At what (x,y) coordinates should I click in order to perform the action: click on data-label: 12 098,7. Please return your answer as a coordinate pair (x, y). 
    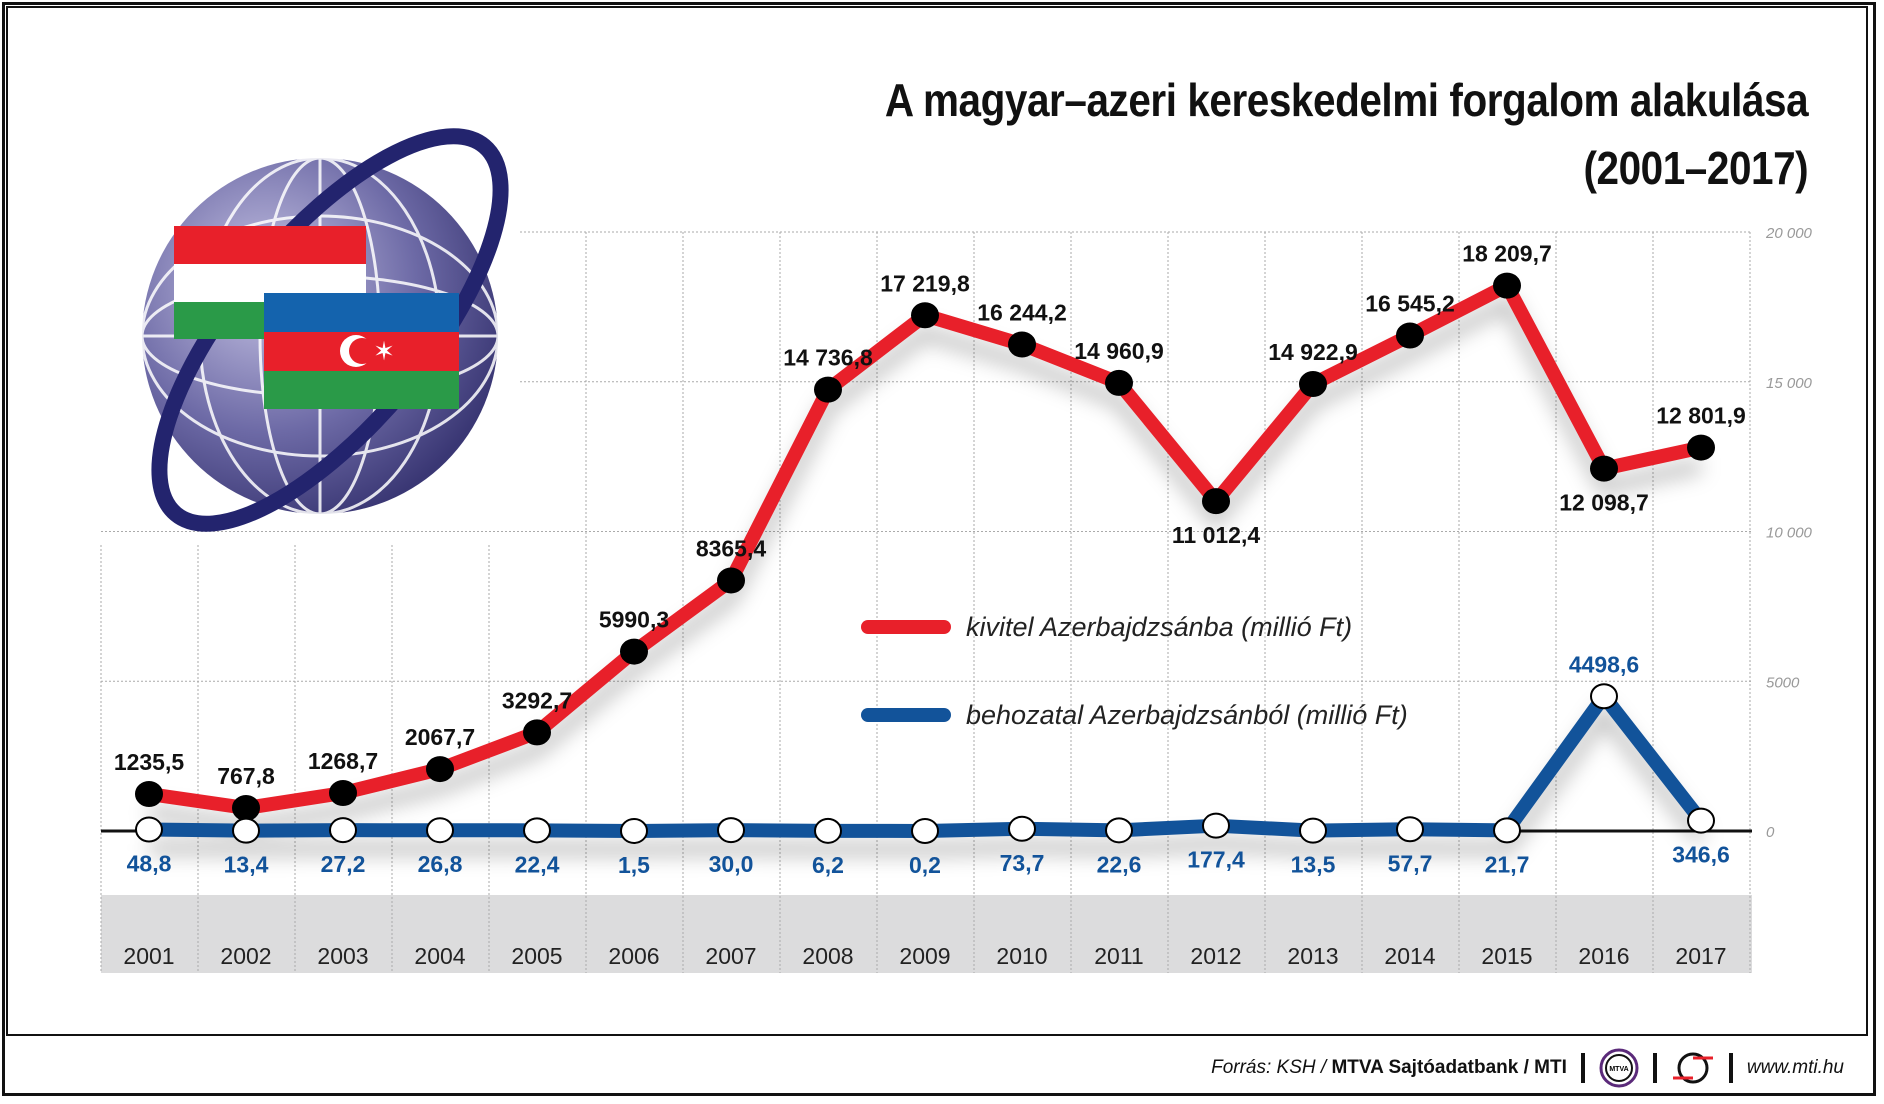
    Looking at the image, I should click on (1604, 503).